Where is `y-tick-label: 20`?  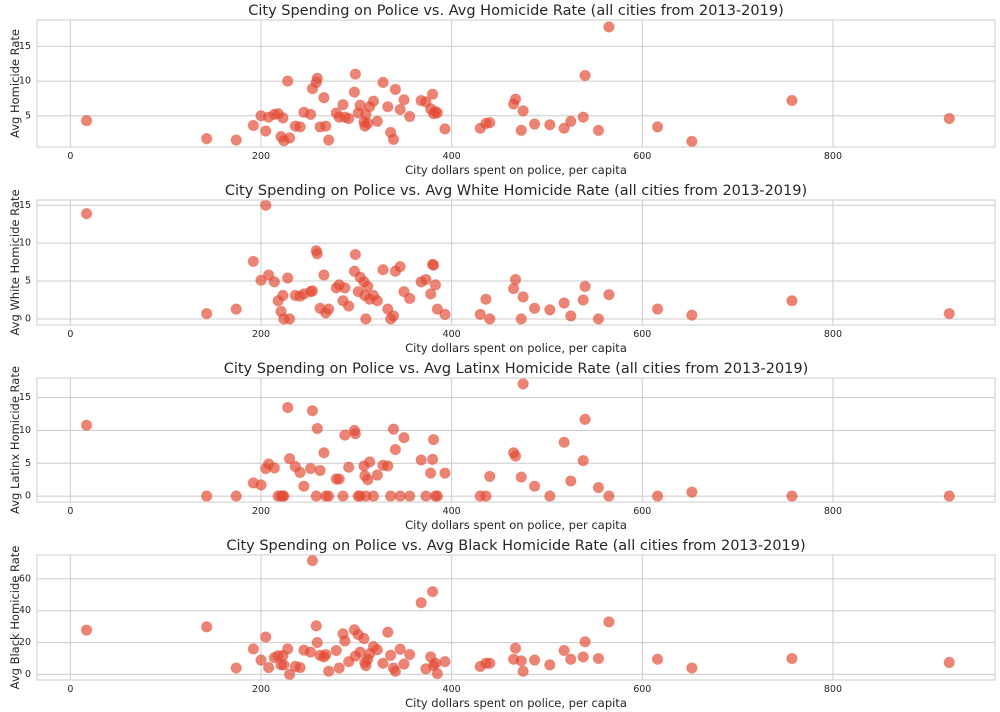 y-tick-label: 20 is located at coordinates (25, 642).